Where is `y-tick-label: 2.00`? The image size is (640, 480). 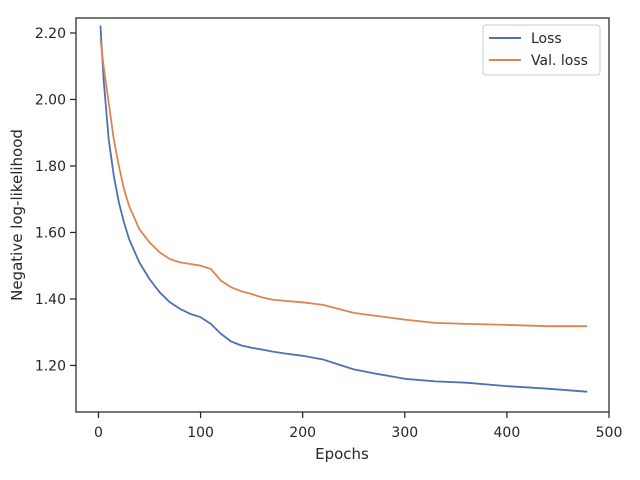 y-tick-label: 2.00 is located at coordinates (50, 100).